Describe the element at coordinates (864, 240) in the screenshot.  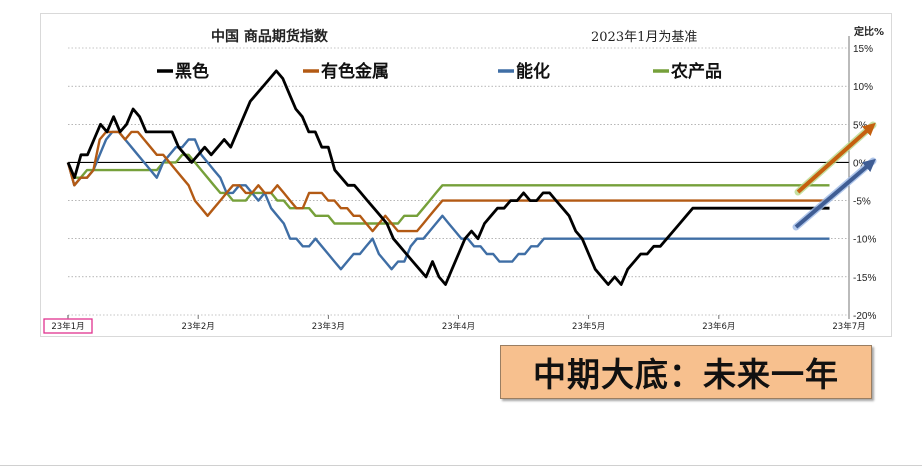
I see `y-tick-label: -10%` at that location.